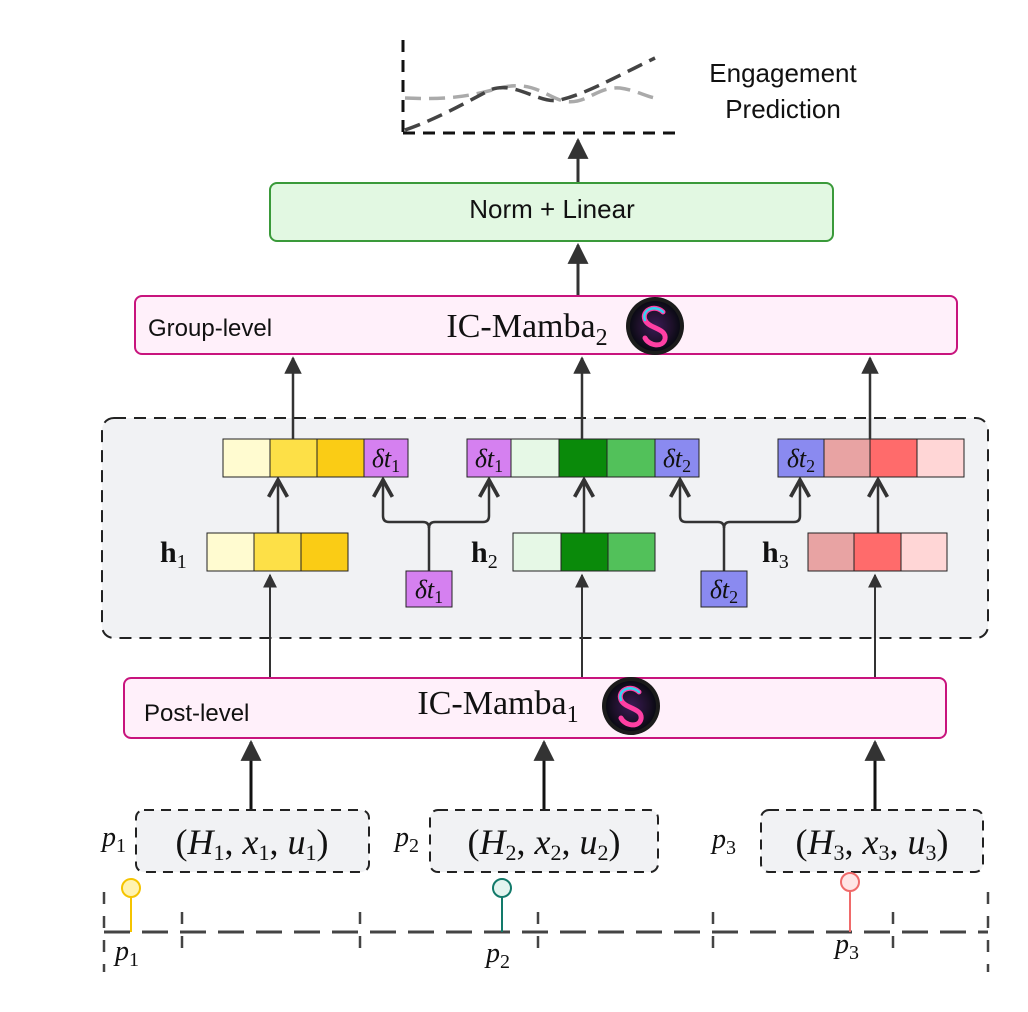  What do you see at coordinates (526, 329) in the screenshot?
I see `group-model-name: IC-Mamba2` at bounding box center [526, 329].